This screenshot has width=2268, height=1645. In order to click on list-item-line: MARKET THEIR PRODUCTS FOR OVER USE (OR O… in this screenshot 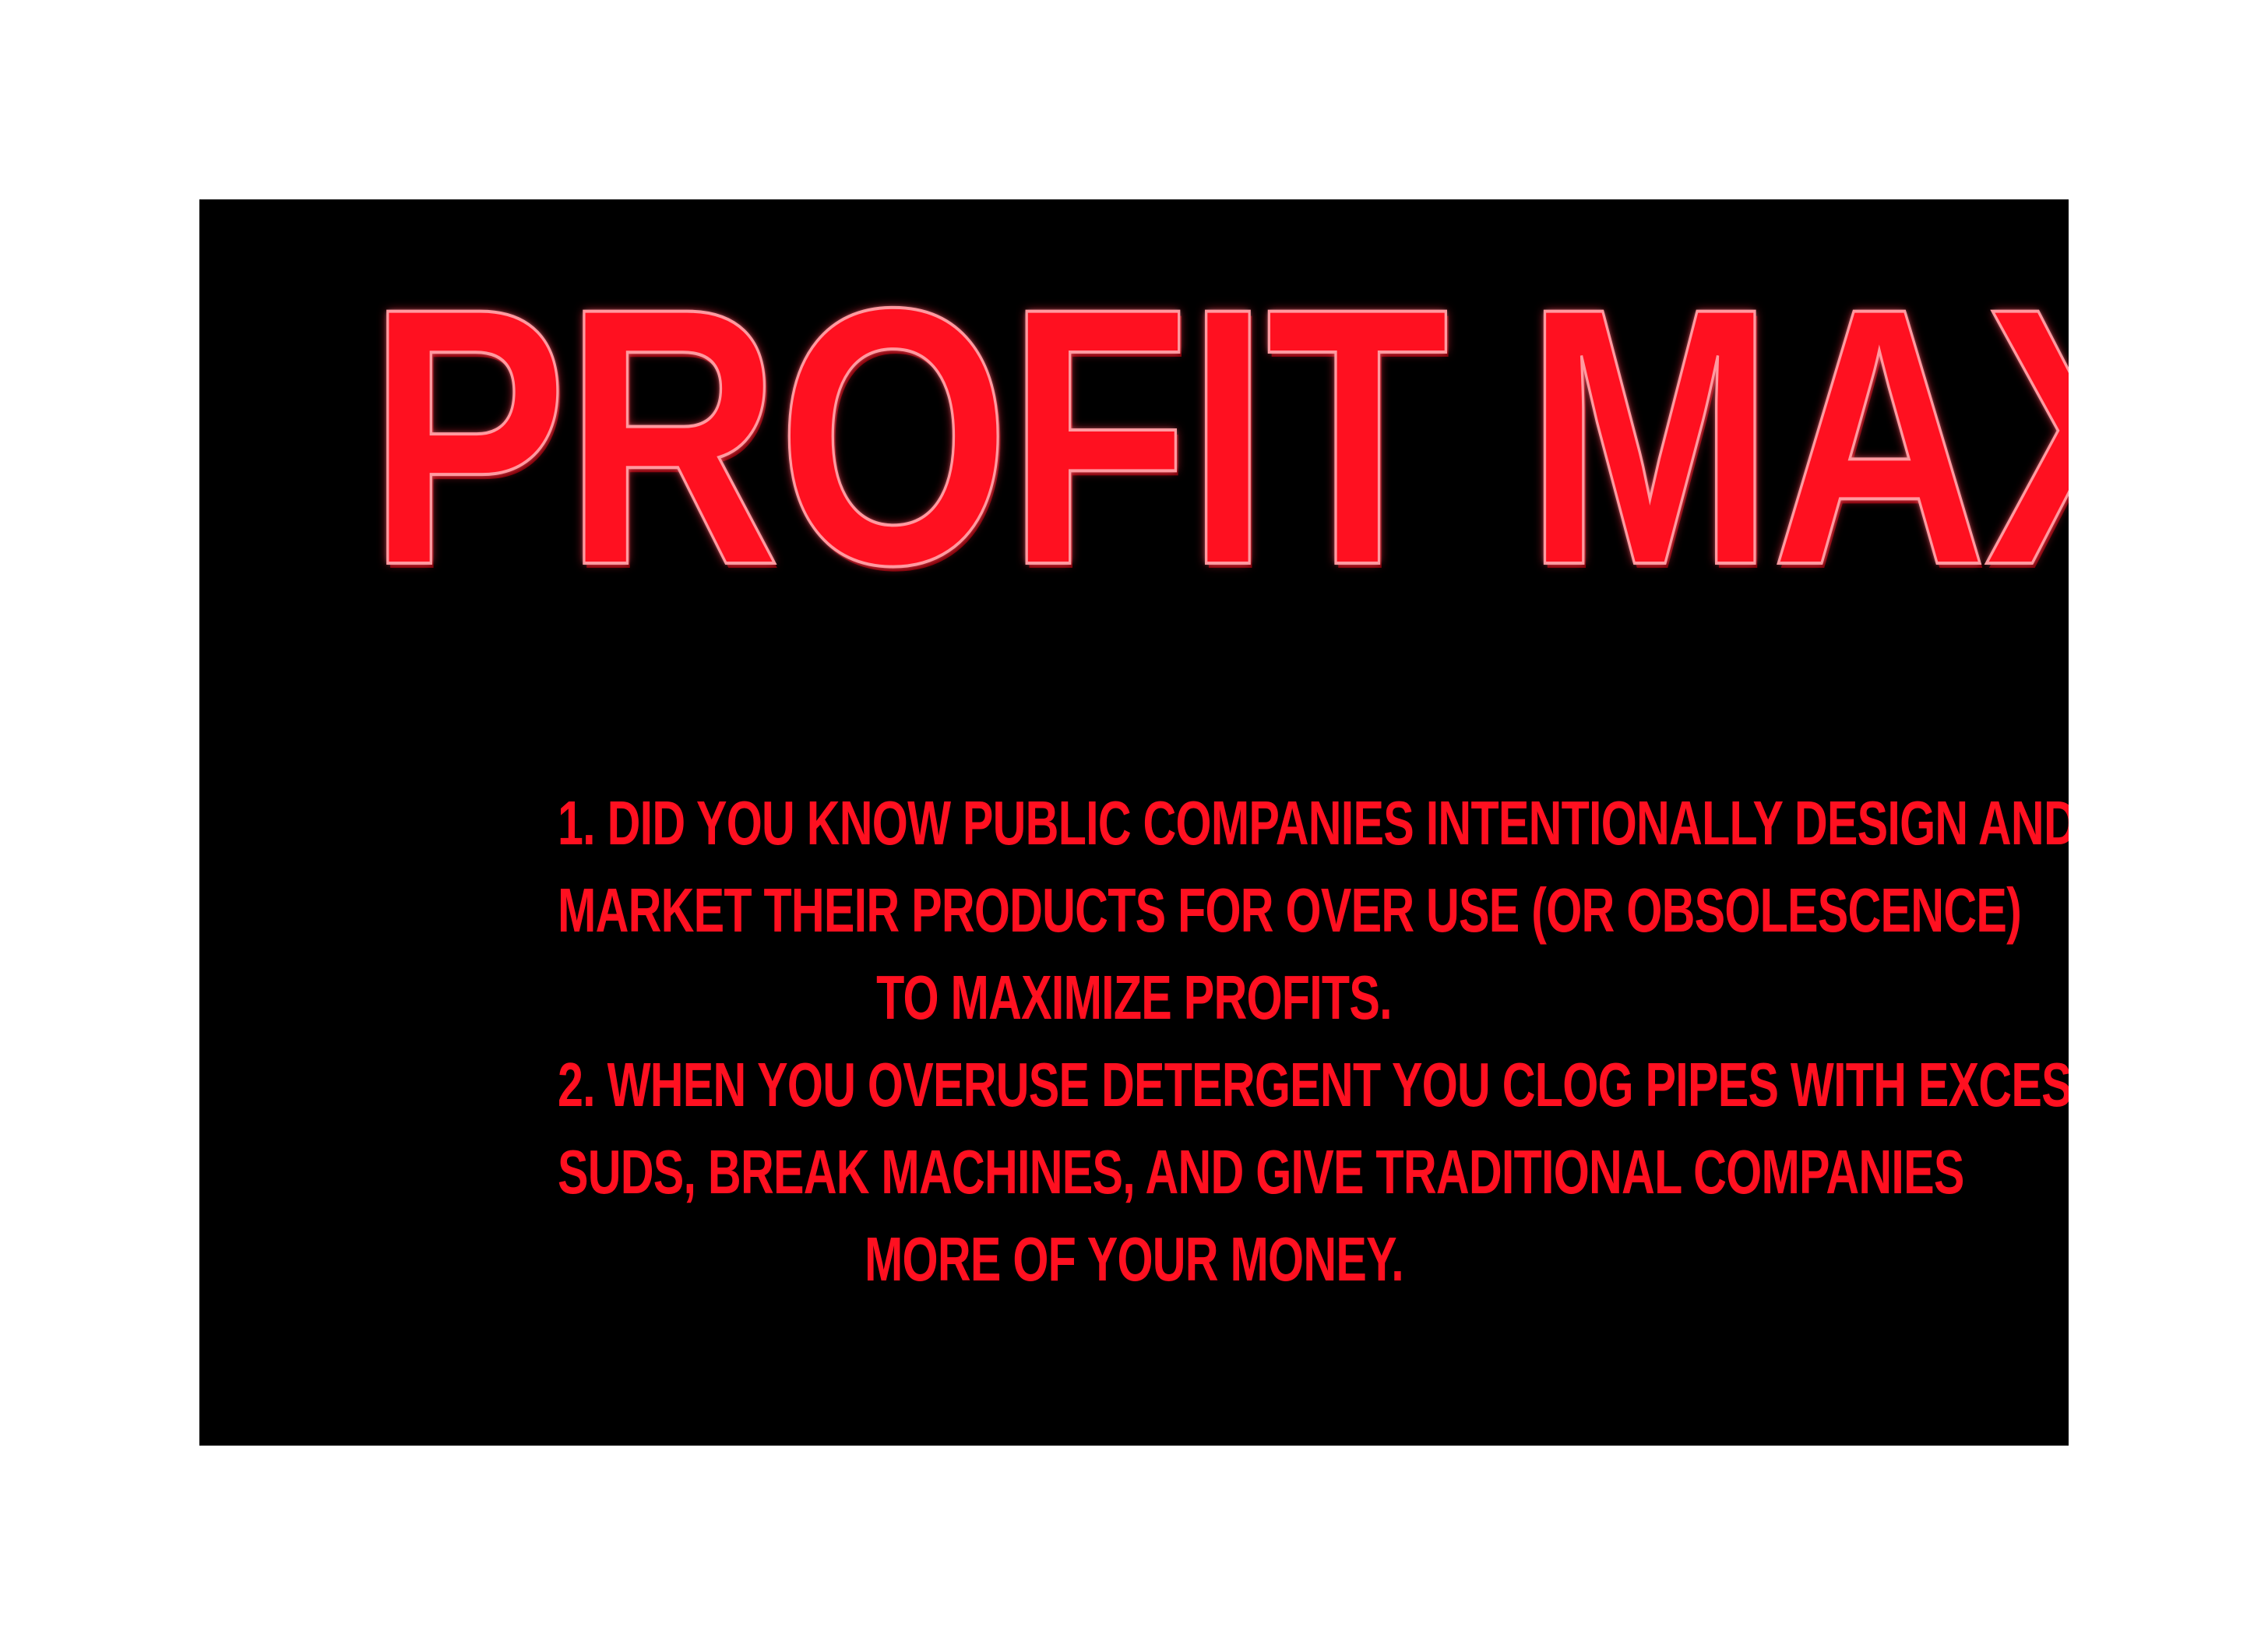, I will do `click(1290, 910)`.